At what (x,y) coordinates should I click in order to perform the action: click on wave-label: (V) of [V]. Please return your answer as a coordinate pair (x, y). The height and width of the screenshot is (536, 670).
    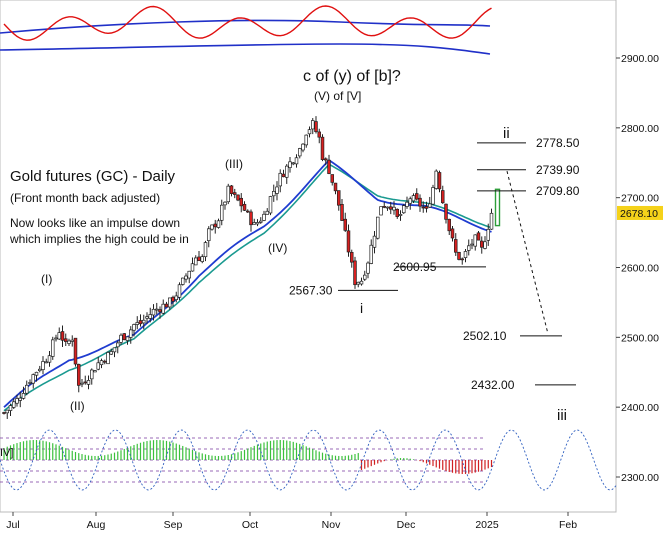
    Looking at the image, I should click on (337, 96).